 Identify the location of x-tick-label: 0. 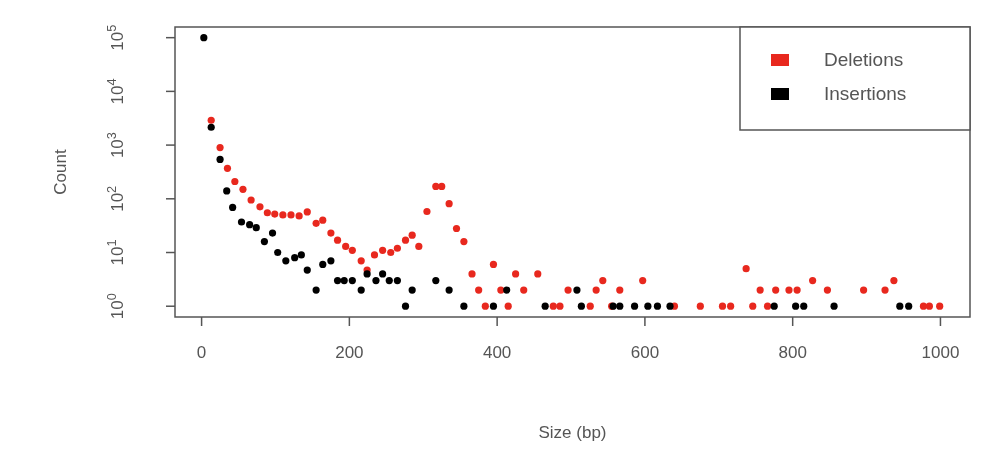
(201, 352).